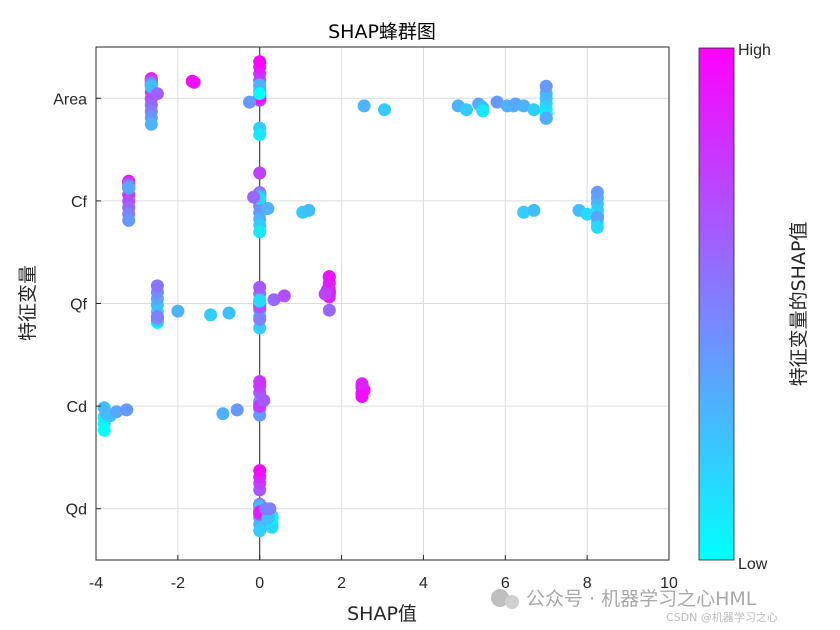  Describe the element at coordinates (77, 407) in the screenshot. I see `y-tick-label: Cd` at that location.